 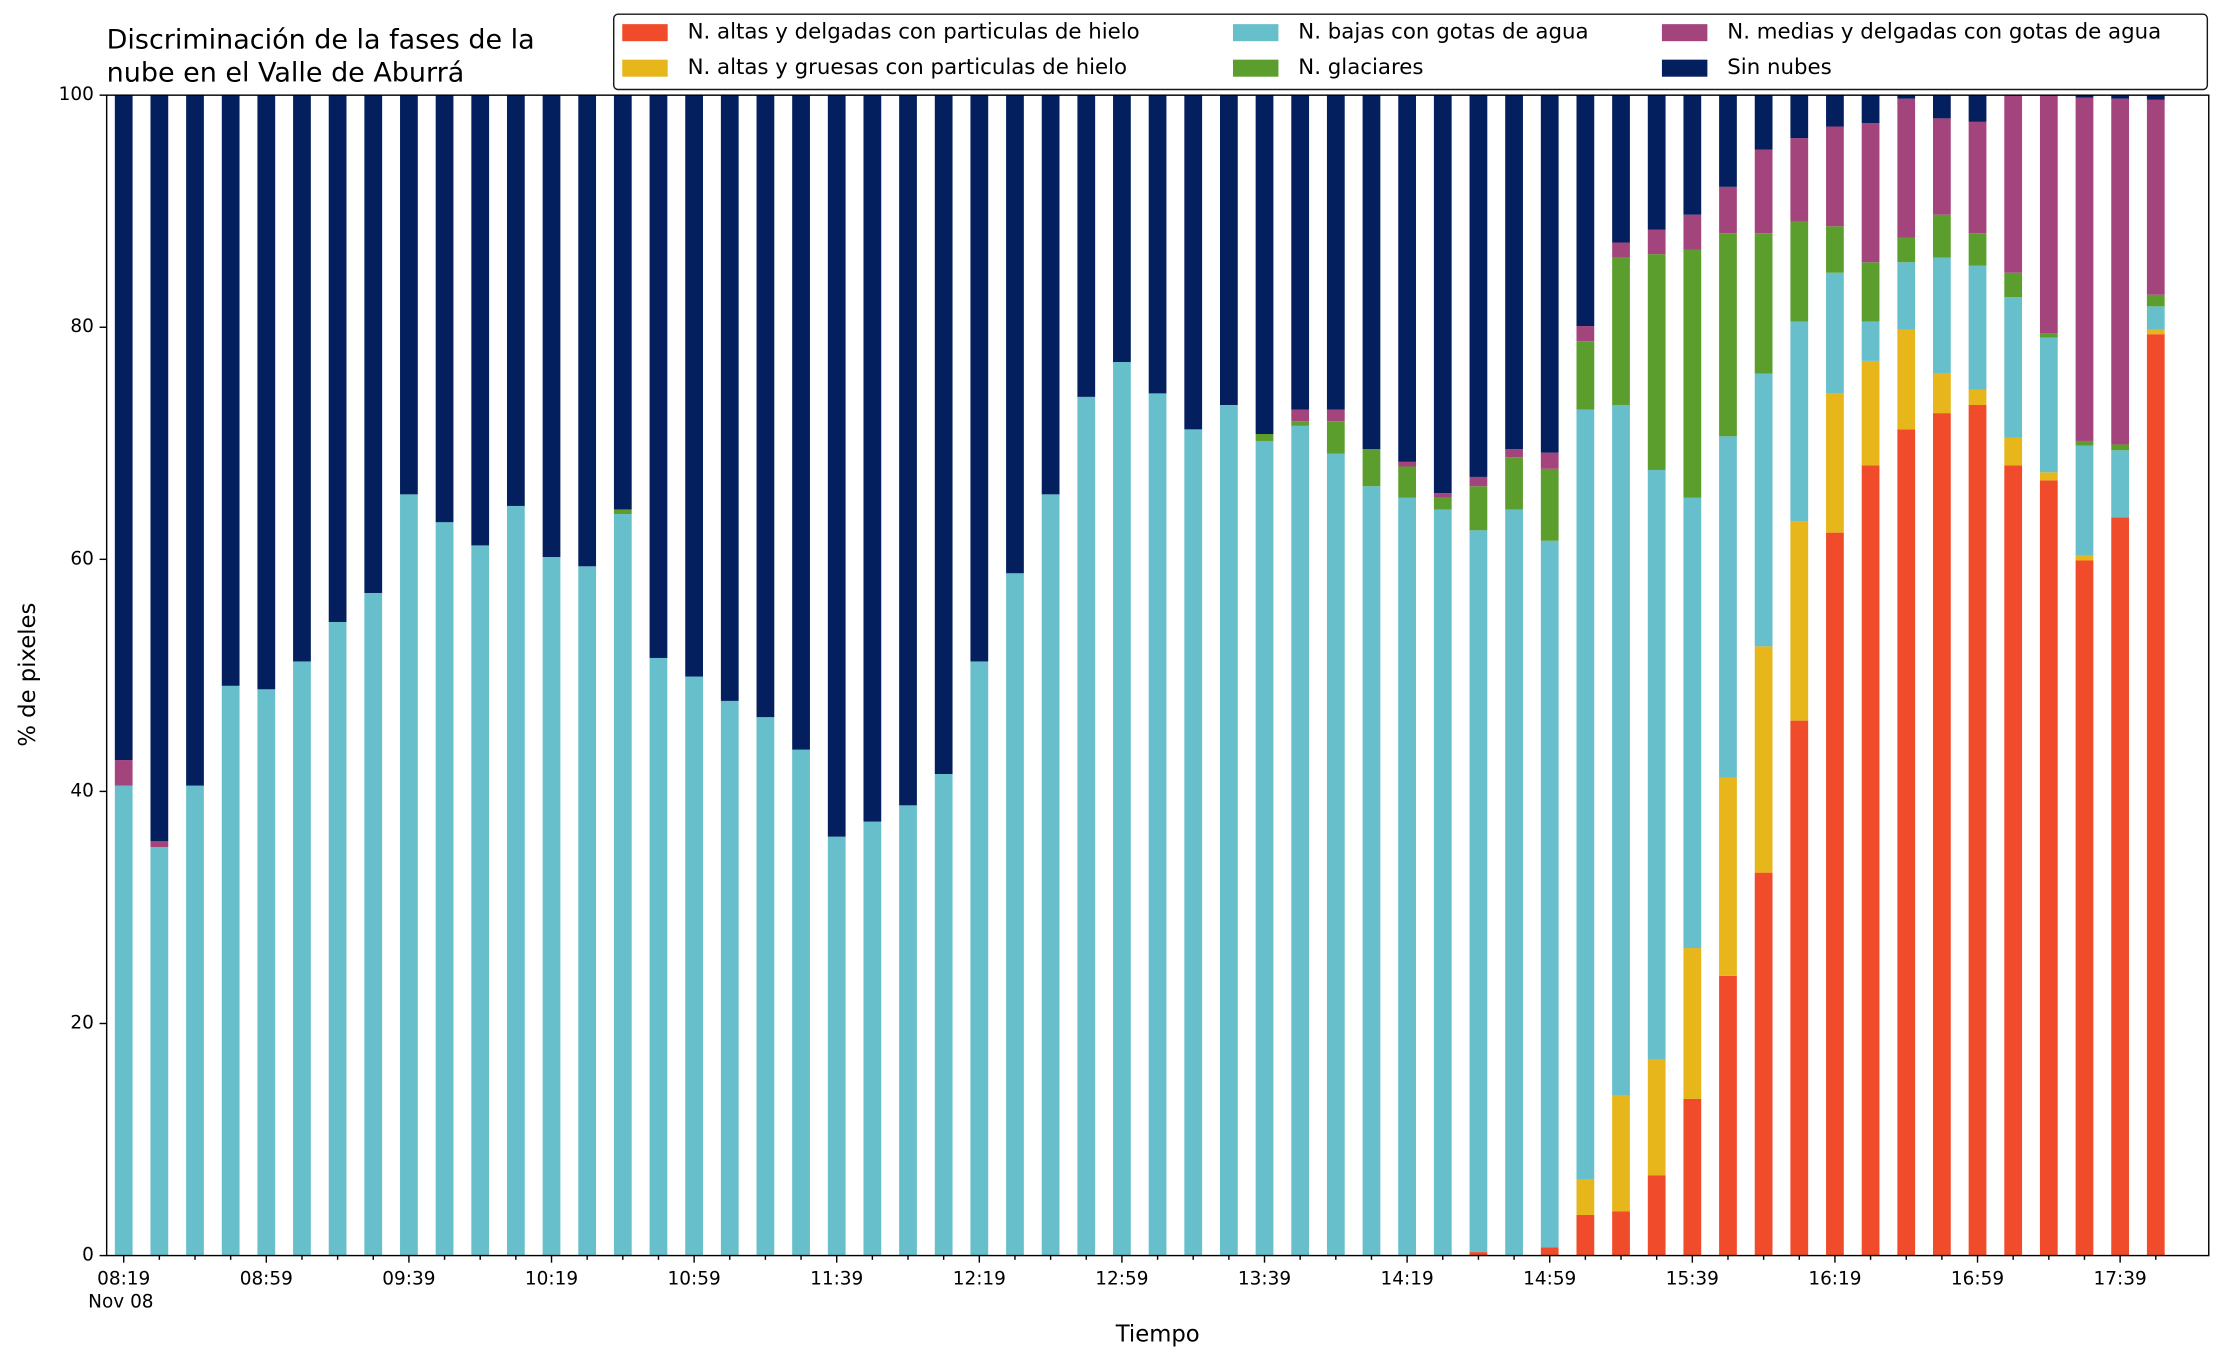 I want to click on x-tick-label: 12:19, so click(x=979, y=1279).